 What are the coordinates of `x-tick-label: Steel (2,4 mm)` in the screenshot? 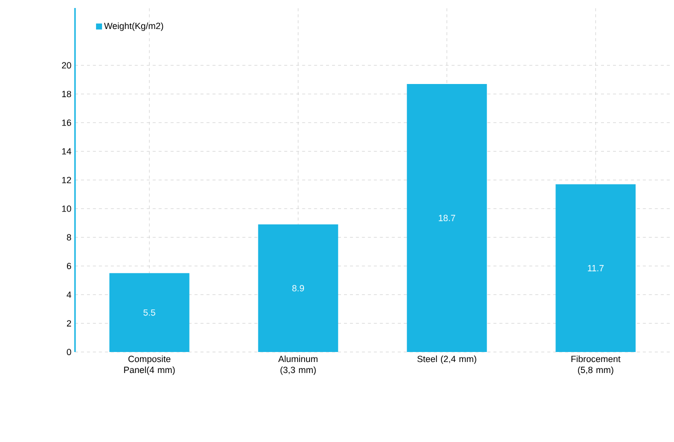 It's located at (446, 360).